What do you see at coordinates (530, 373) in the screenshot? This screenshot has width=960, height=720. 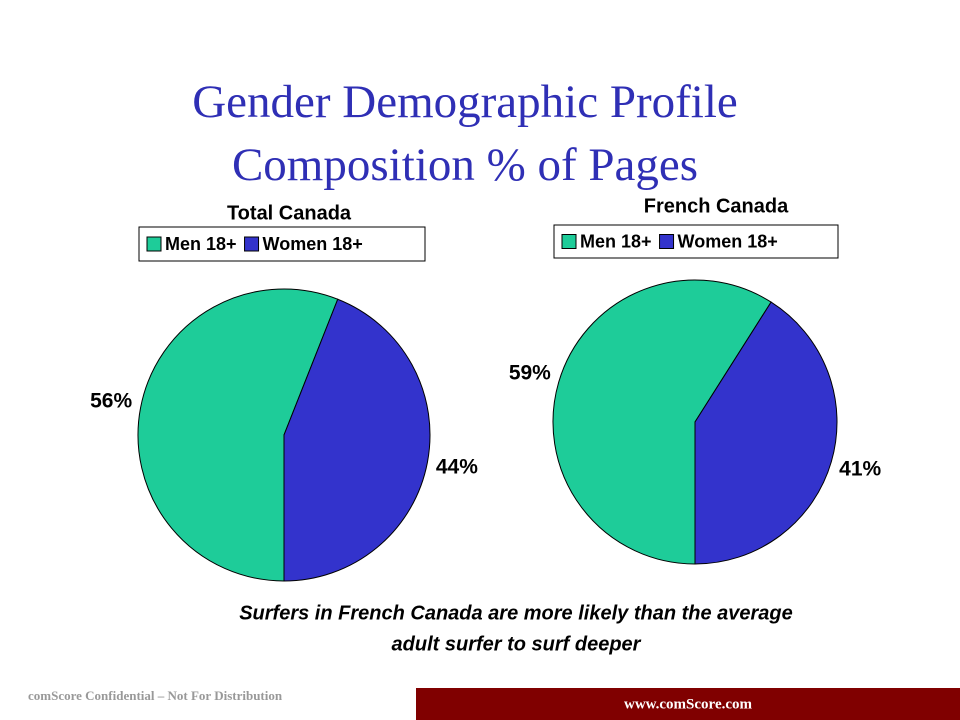 I see `value-label: 59%` at bounding box center [530, 373].